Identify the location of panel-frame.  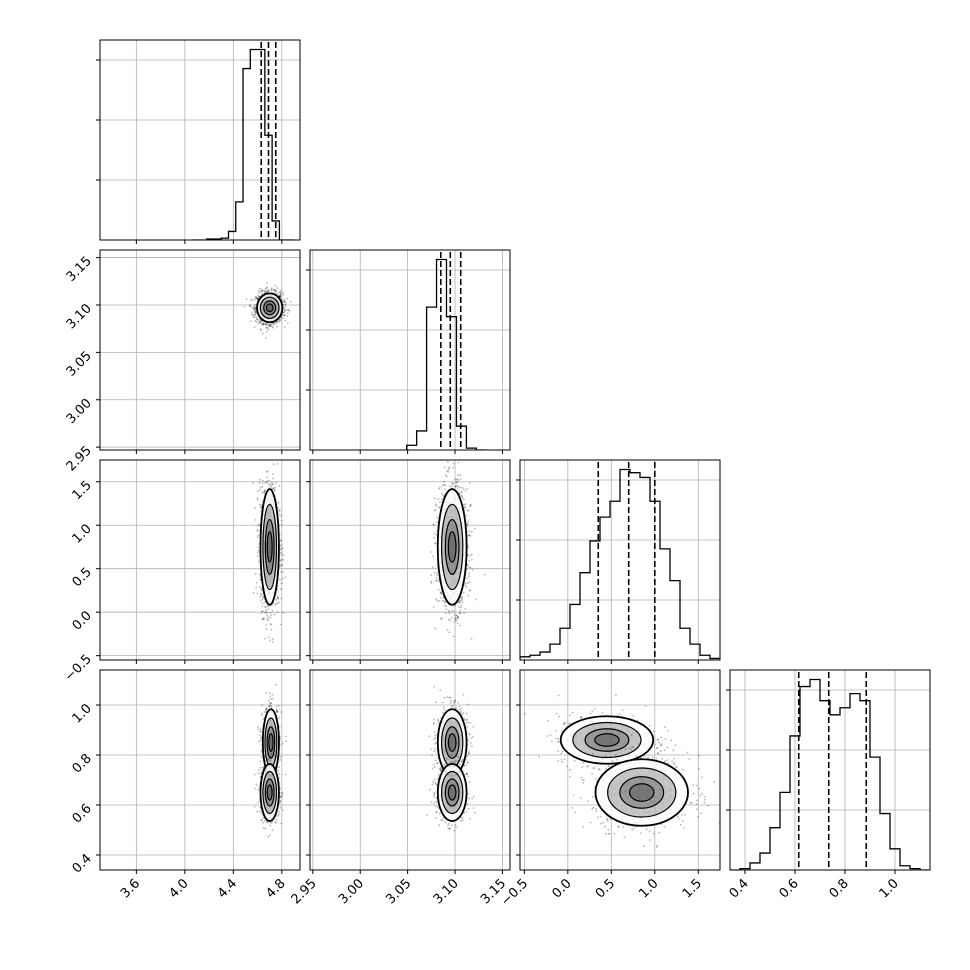
(410, 560).